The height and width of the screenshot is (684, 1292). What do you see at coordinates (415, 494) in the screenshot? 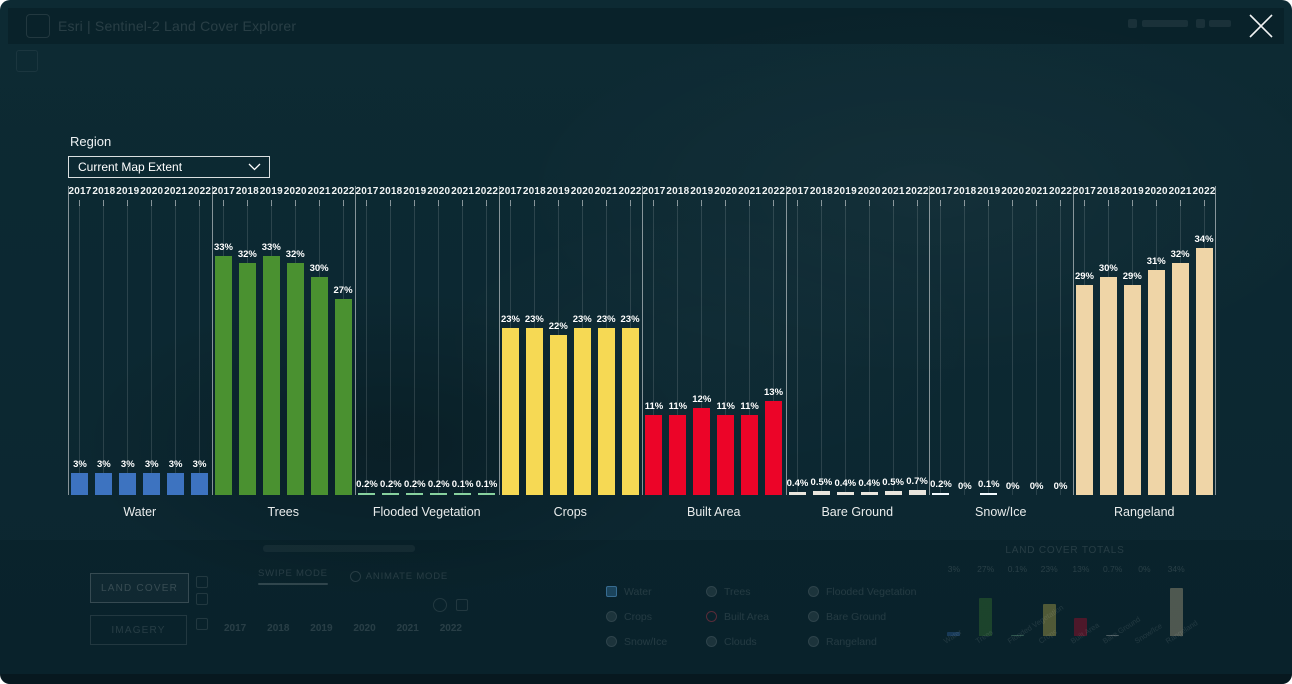
I see `bar-flooded-vegetation-2019` at bounding box center [415, 494].